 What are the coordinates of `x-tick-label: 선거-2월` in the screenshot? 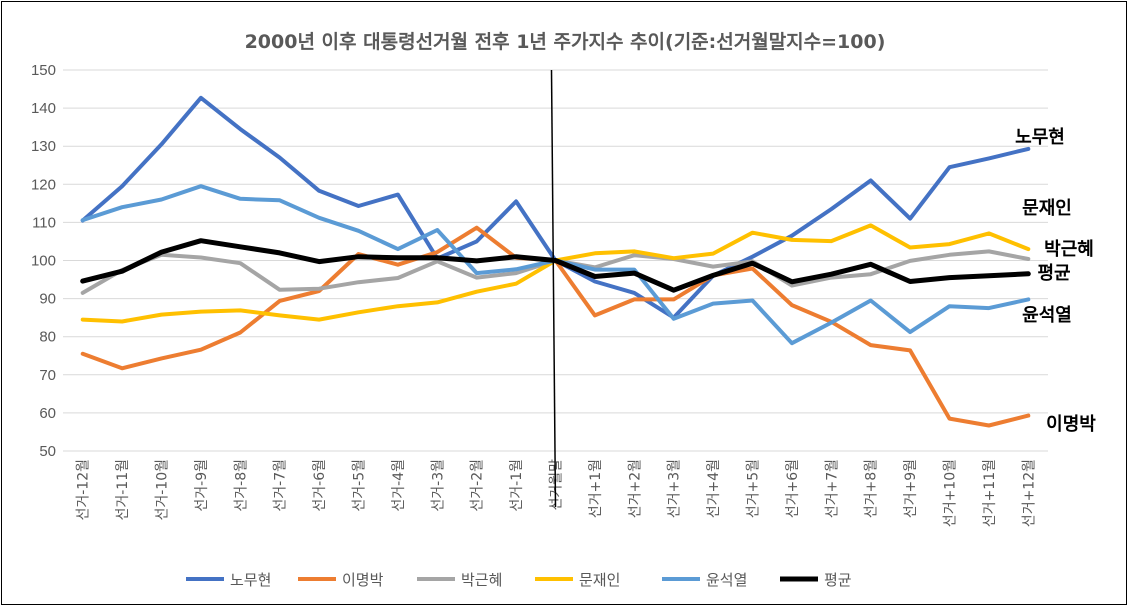 It's located at (478, 485).